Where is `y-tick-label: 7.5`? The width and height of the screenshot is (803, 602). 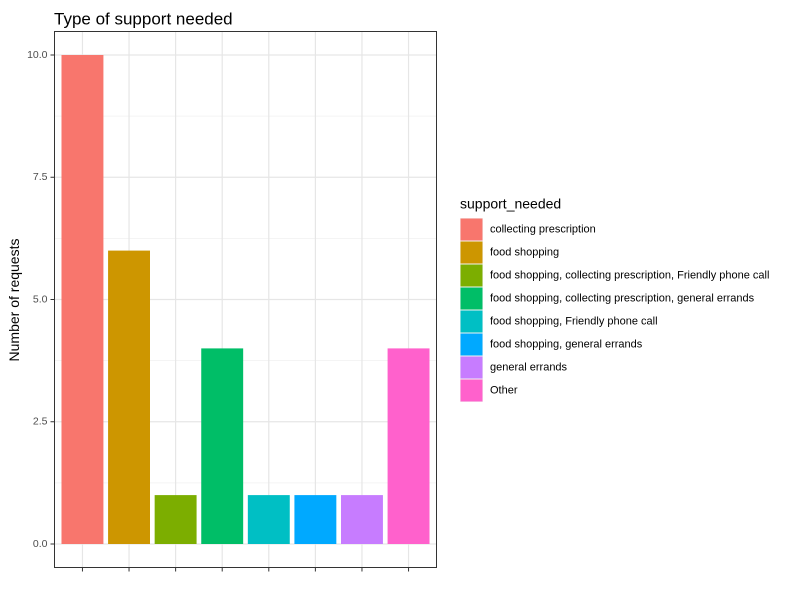
y-tick-label: 7.5 is located at coordinates (40, 177).